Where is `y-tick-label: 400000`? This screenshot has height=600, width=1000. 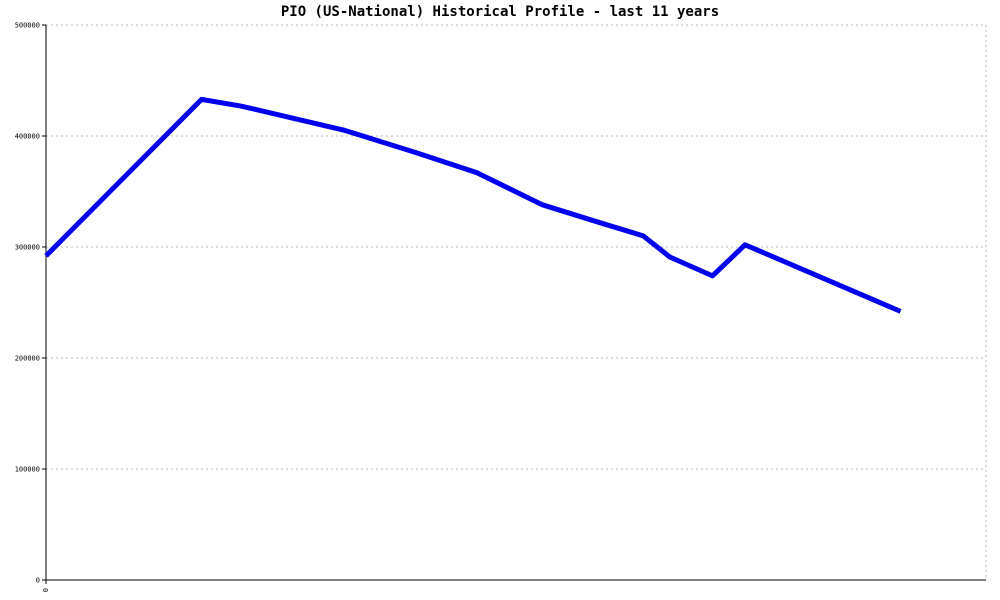
y-tick-label: 400000 is located at coordinates (27, 137).